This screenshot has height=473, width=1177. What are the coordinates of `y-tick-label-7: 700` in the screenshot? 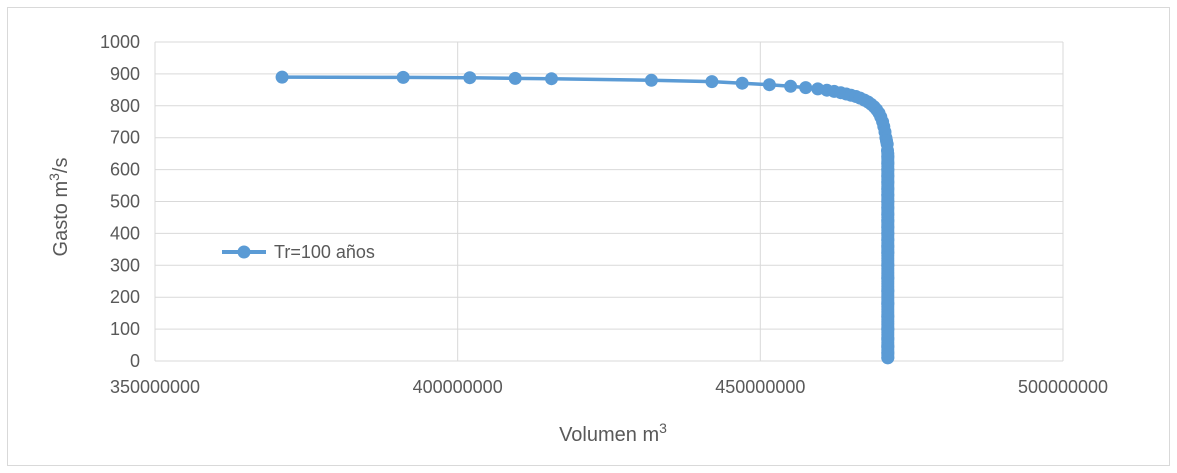 It's located at (125, 138).